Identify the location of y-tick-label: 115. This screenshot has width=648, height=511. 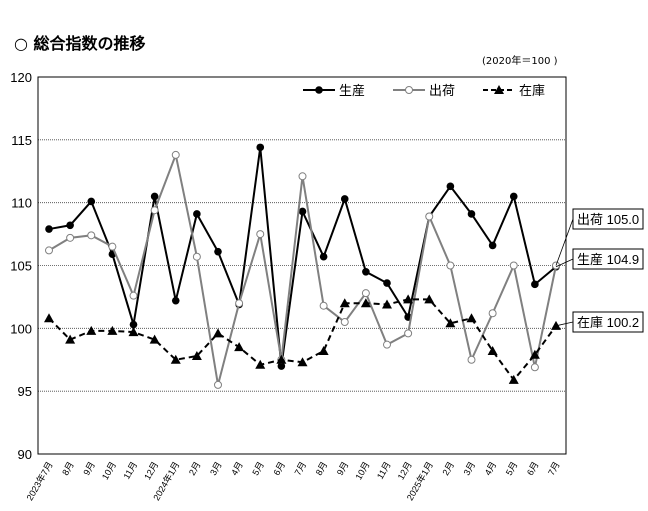
(21, 140).